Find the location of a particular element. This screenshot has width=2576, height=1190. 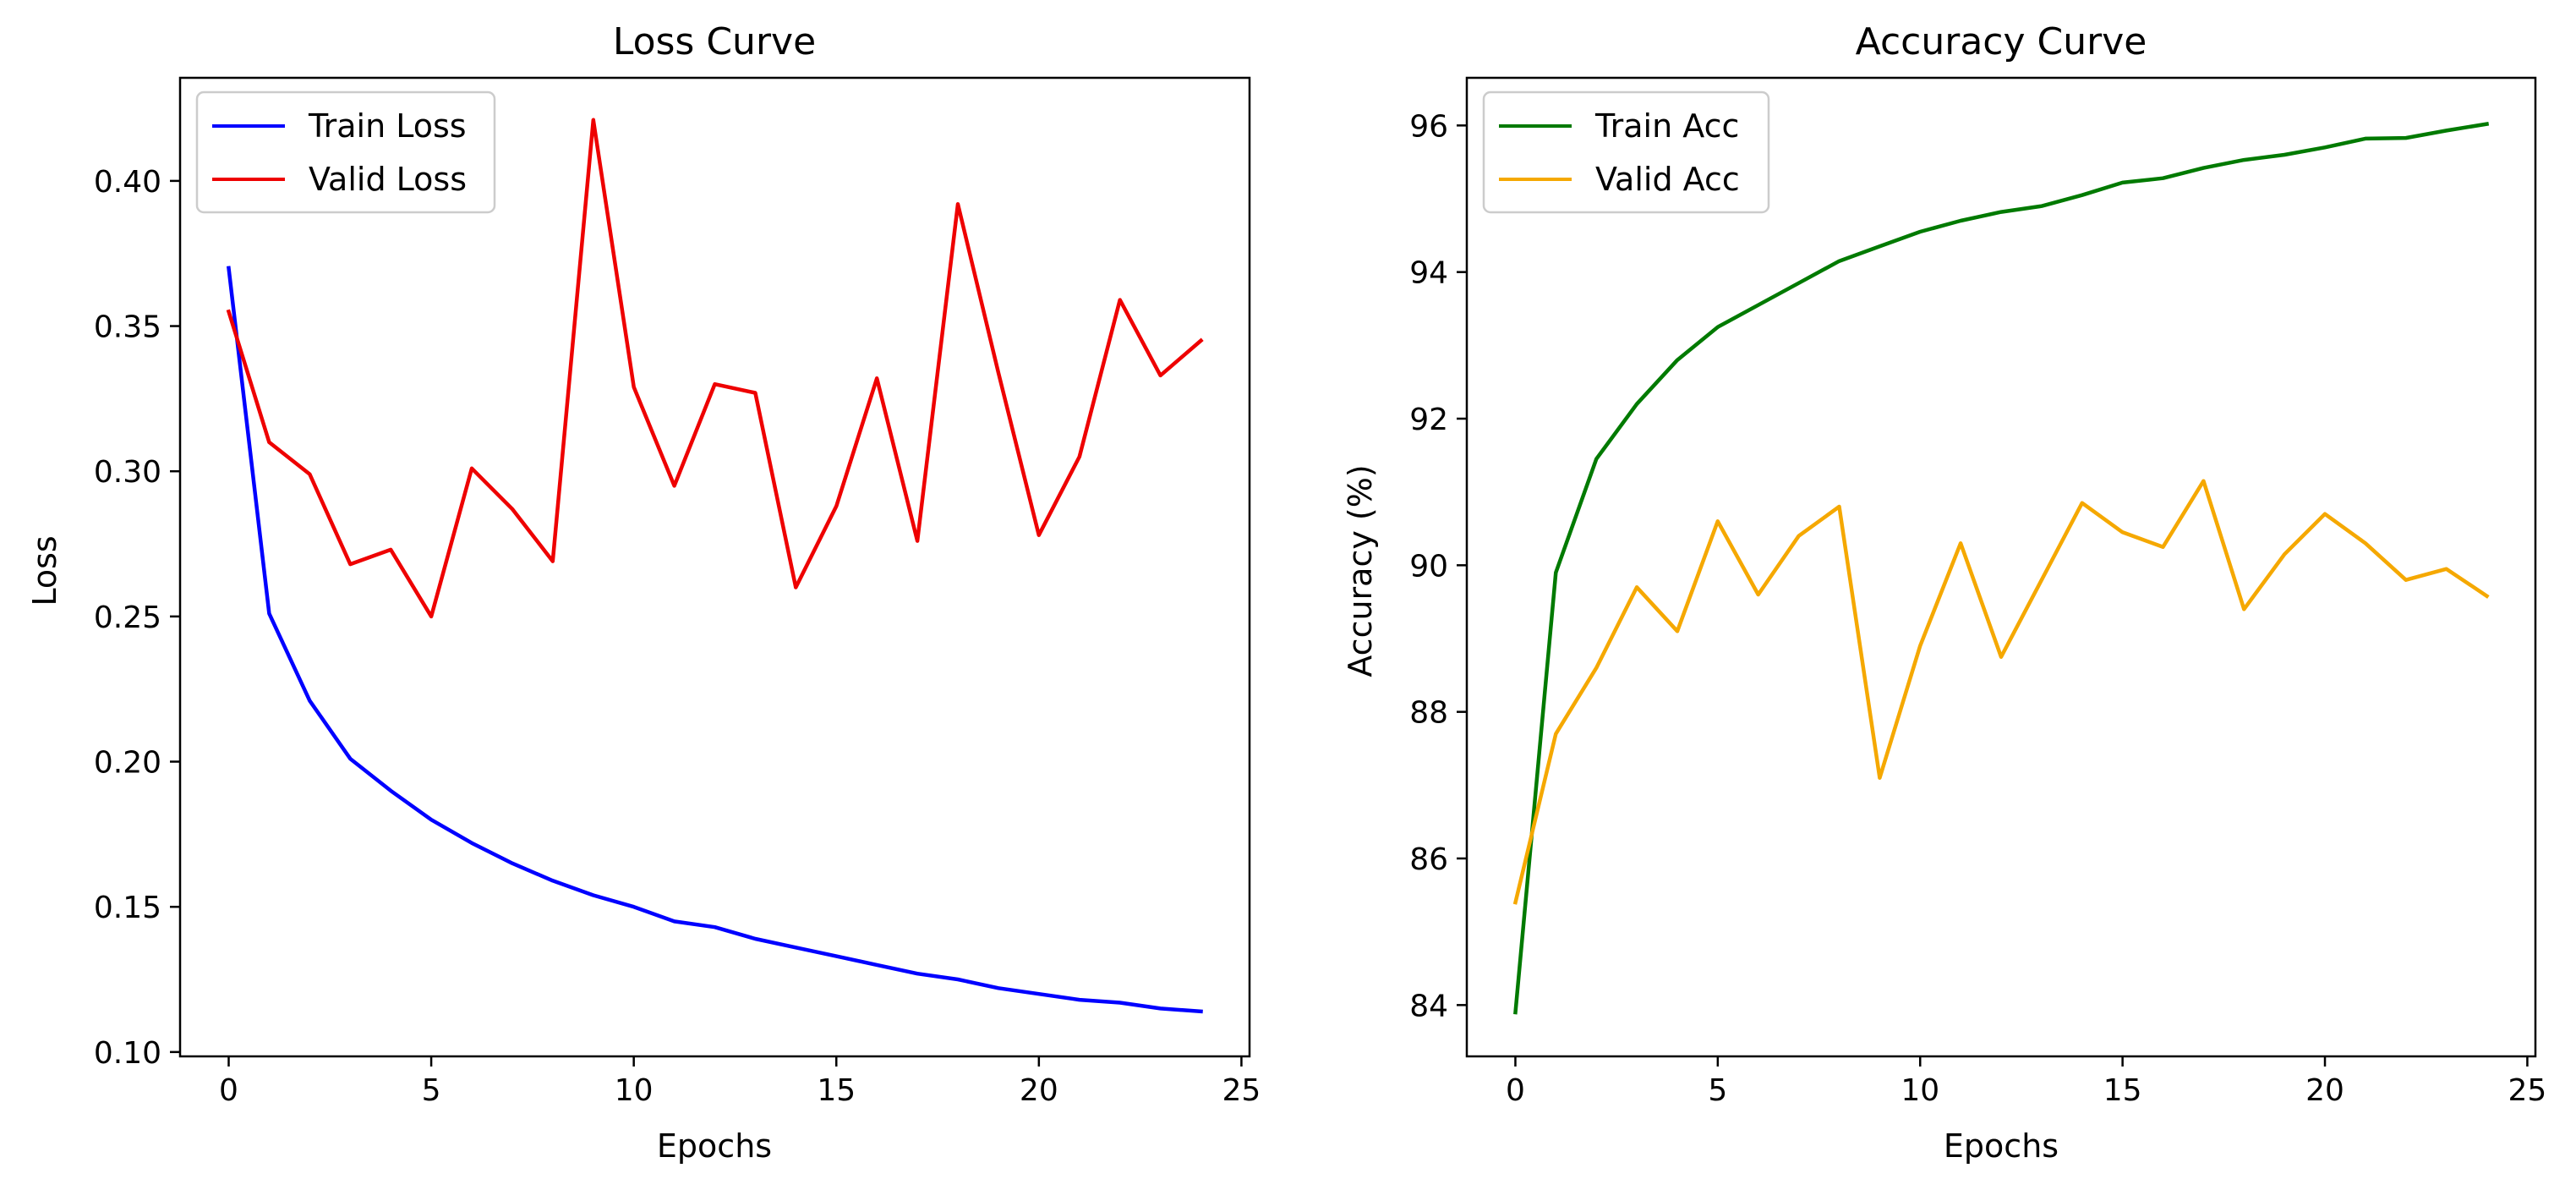

accuracy-legend-box is located at coordinates (1626, 152).